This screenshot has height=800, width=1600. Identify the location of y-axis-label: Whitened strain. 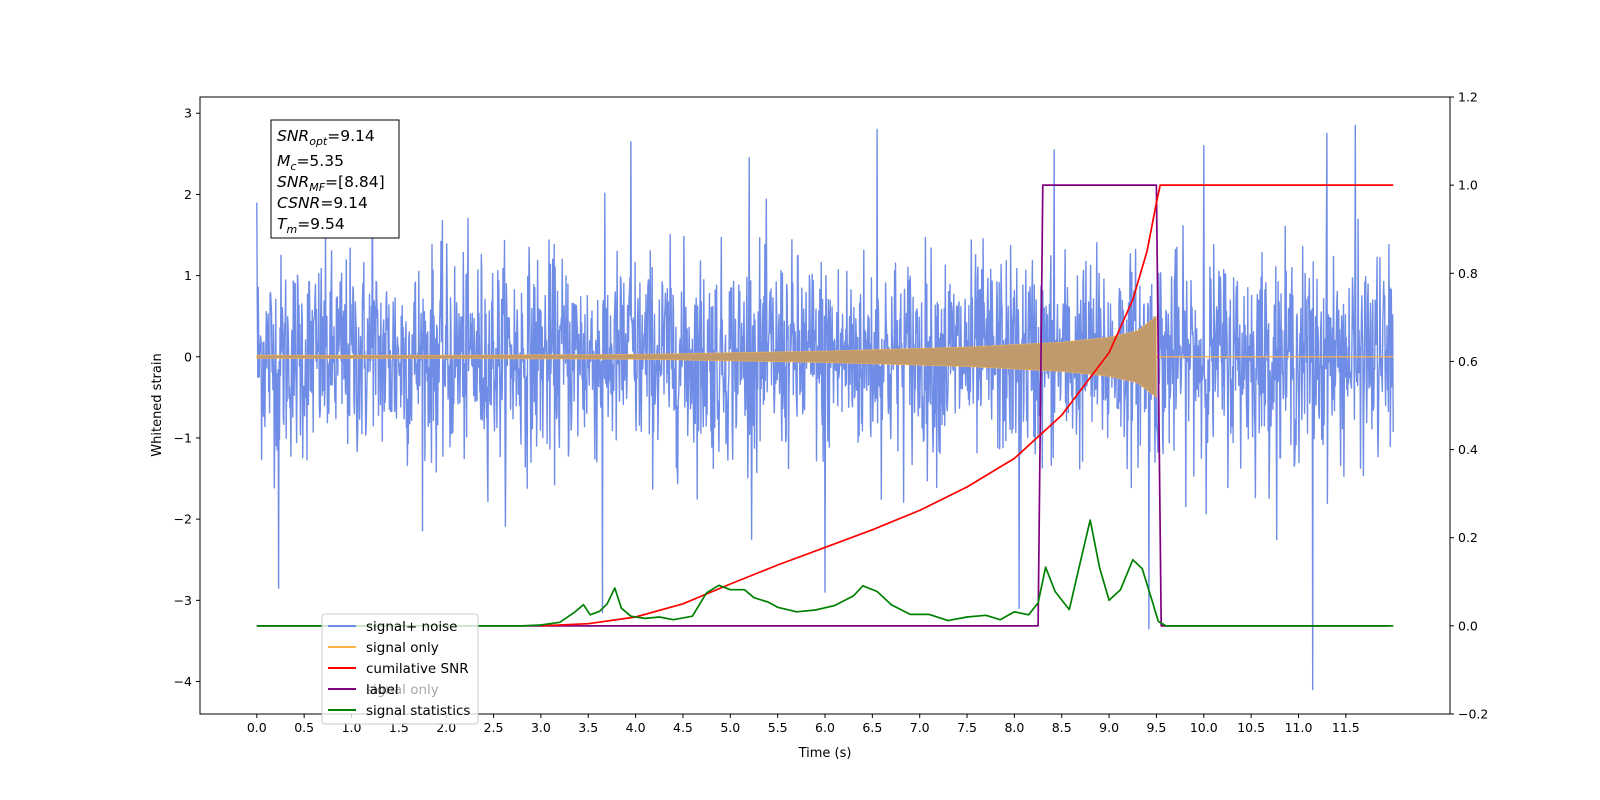
(157, 404).